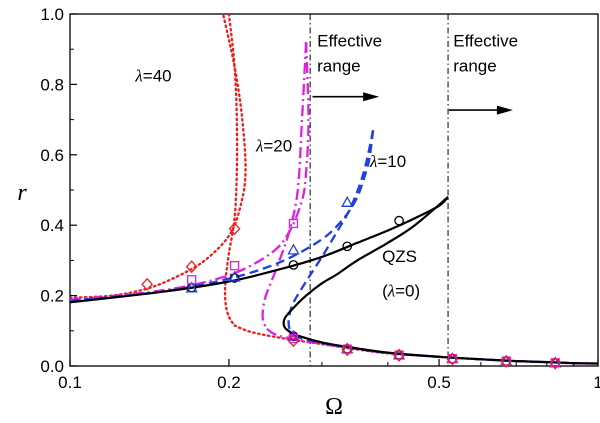  I want to click on x-axis-title: Ω, so click(334, 407).